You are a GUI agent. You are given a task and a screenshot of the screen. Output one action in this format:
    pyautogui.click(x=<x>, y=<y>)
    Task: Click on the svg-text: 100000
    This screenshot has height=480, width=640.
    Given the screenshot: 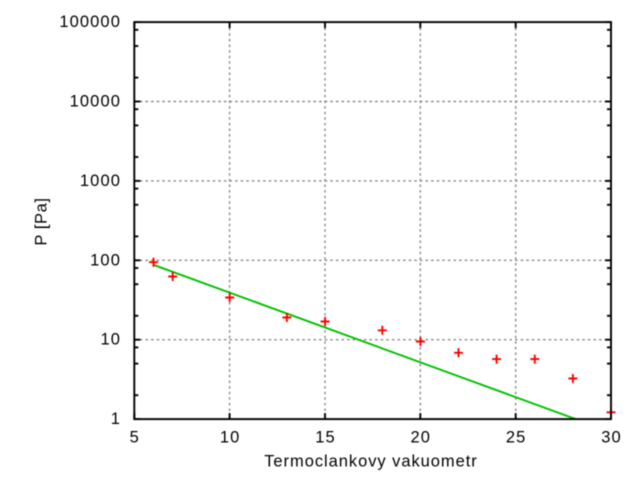 What is the action you would take?
    pyautogui.click(x=90, y=22)
    